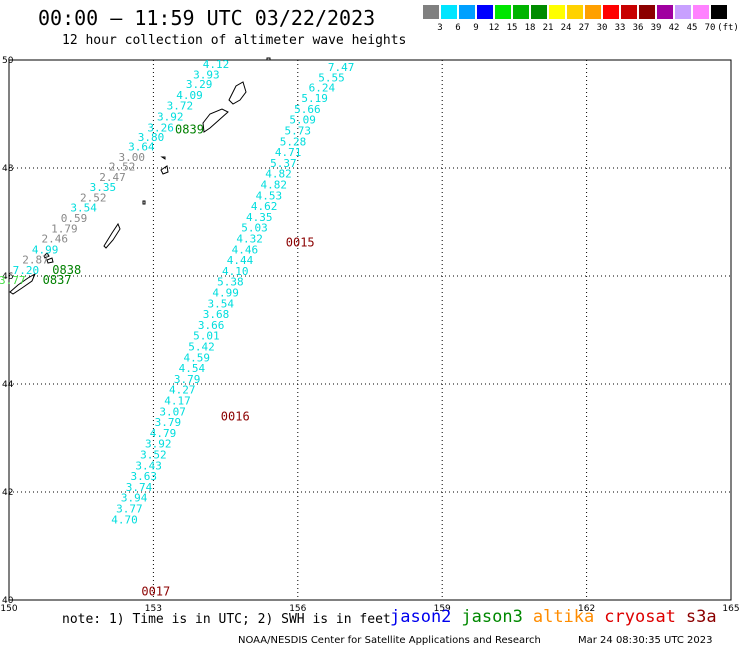 The height and width of the screenshot is (650, 740). What do you see at coordinates (307, 109) in the screenshot?
I see `wave-height-value: 5.66` at bounding box center [307, 109].